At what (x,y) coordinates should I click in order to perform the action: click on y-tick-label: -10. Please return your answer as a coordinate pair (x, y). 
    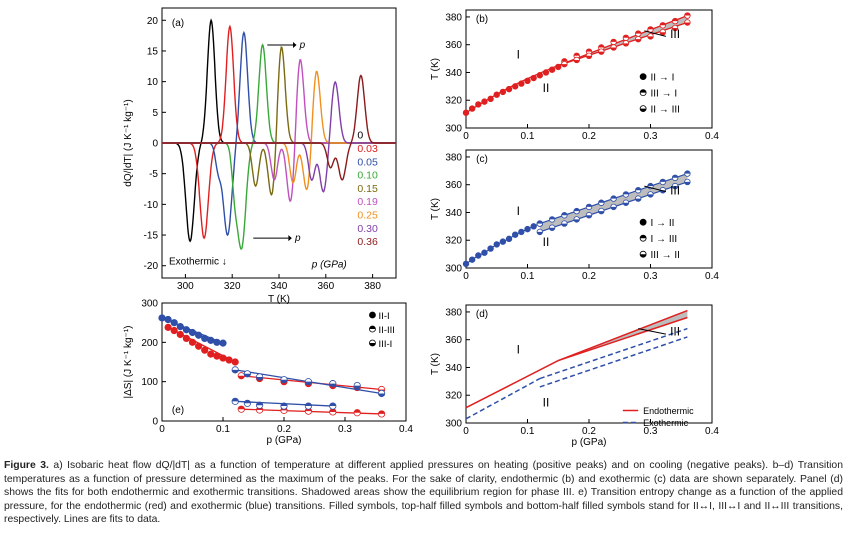
    Looking at the image, I should click on (151, 205).